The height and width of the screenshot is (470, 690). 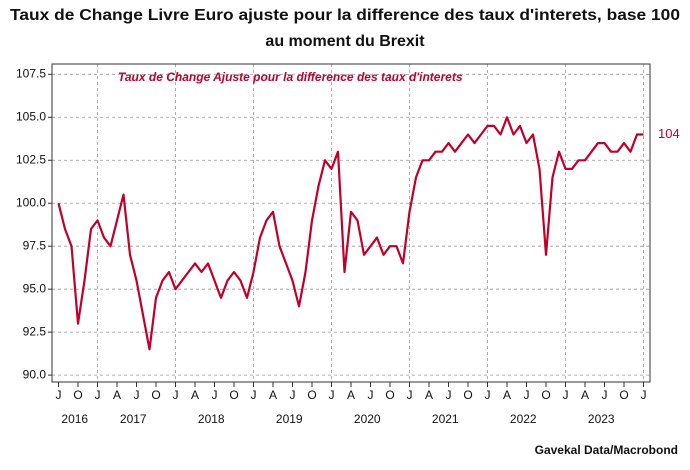 What do you see at coordinates (35, 288) in the screenshot?
I see `y-tick-label: 95.0` at bounding box center [35, 288].